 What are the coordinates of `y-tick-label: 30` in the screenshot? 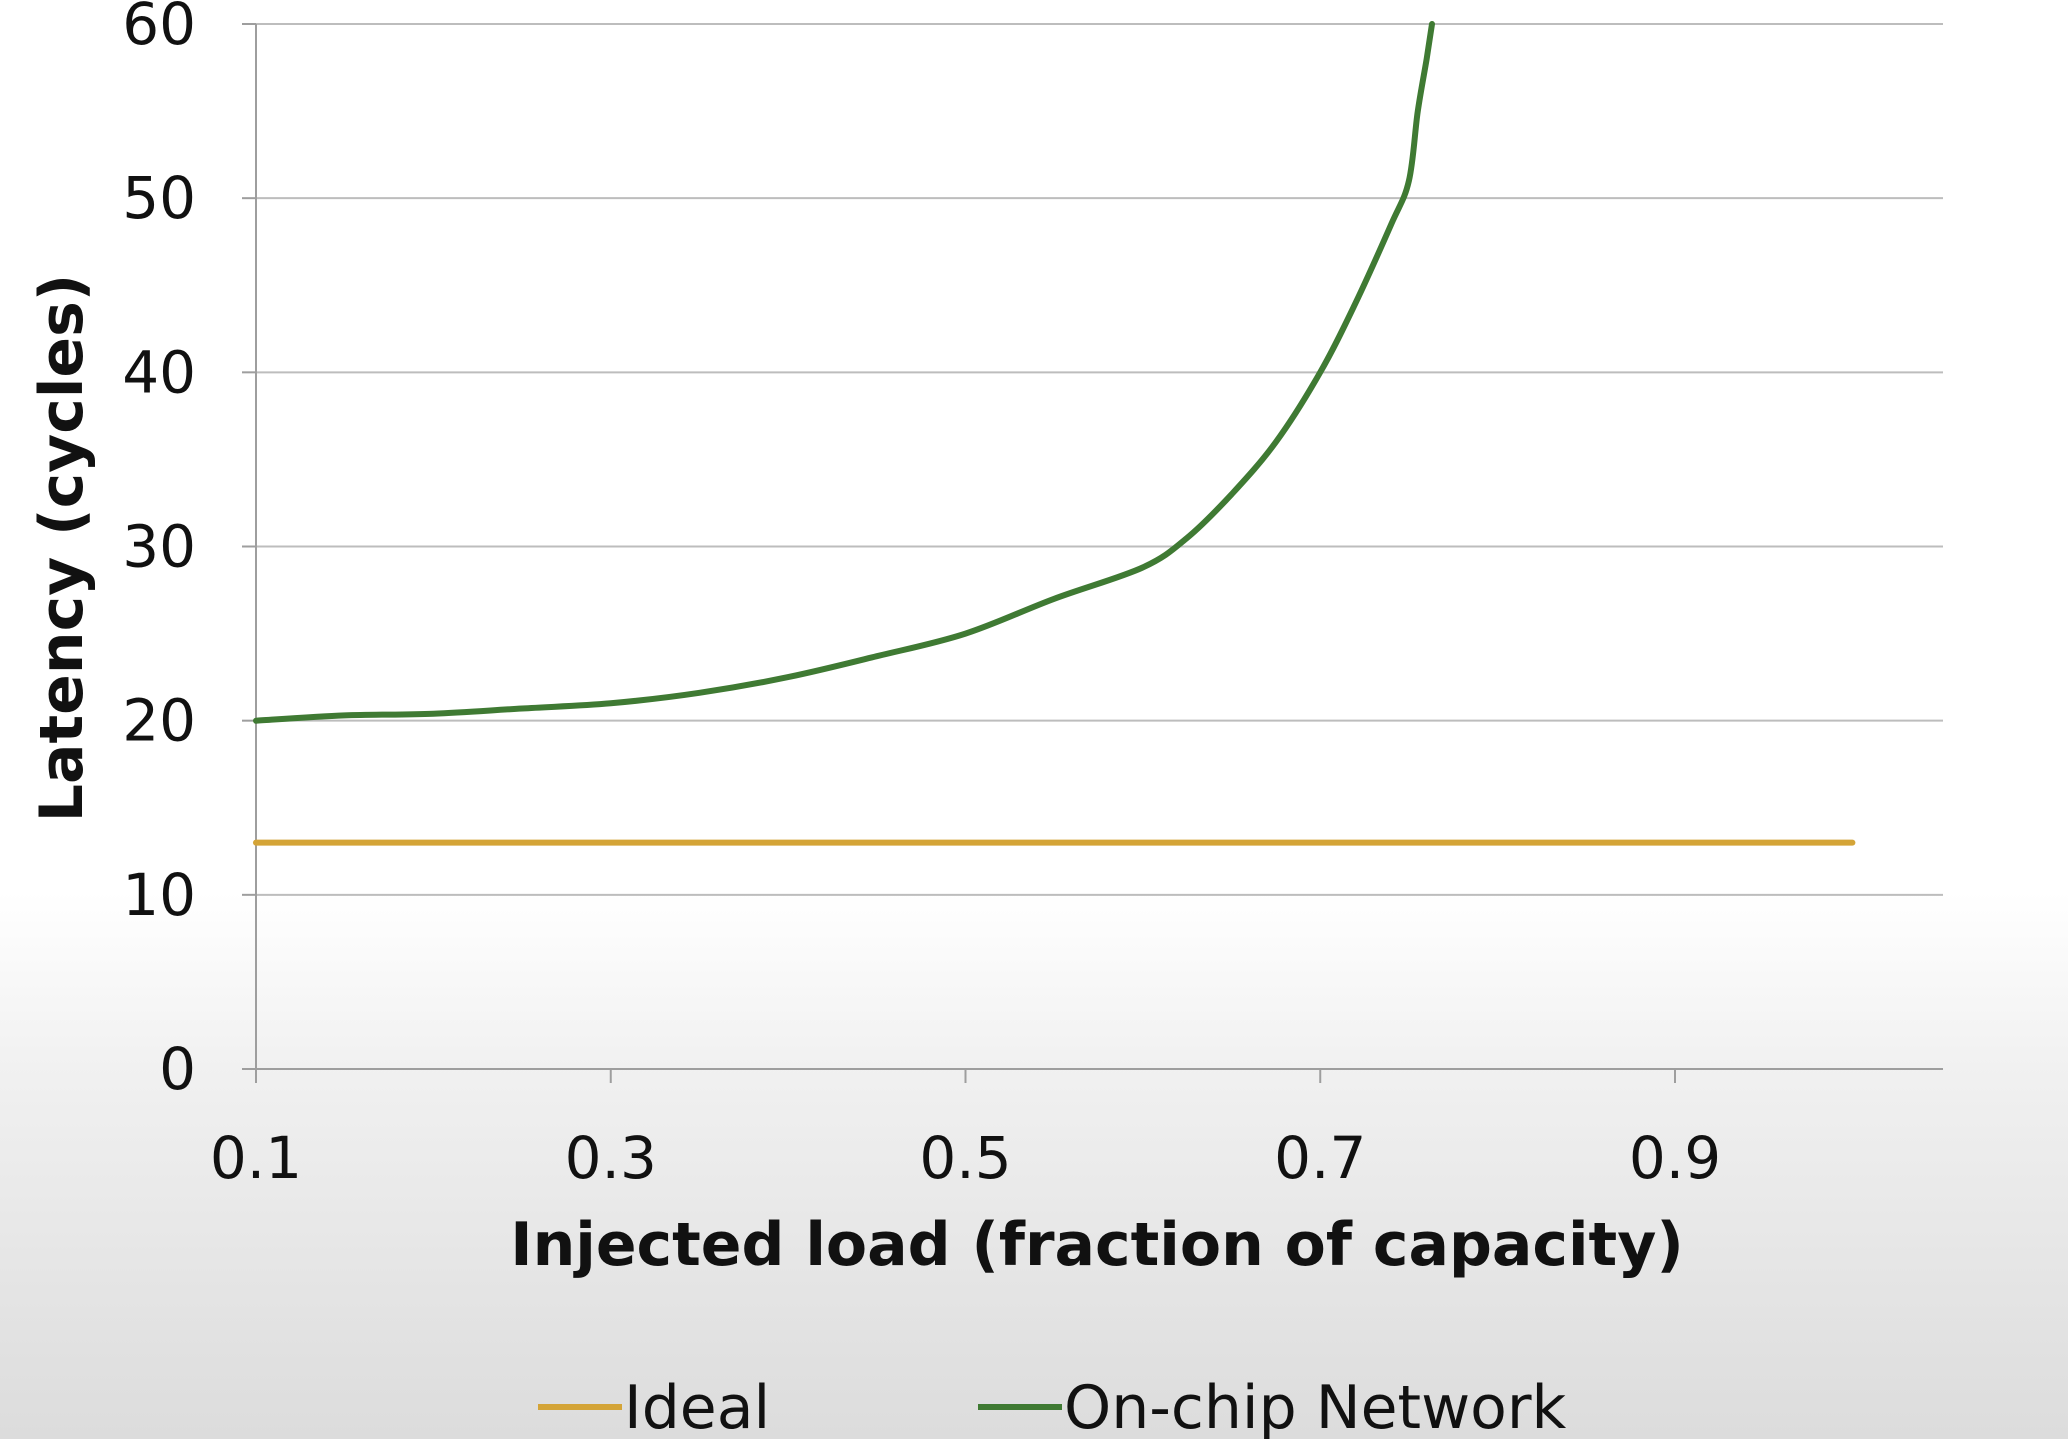 It's located at (159, 547).